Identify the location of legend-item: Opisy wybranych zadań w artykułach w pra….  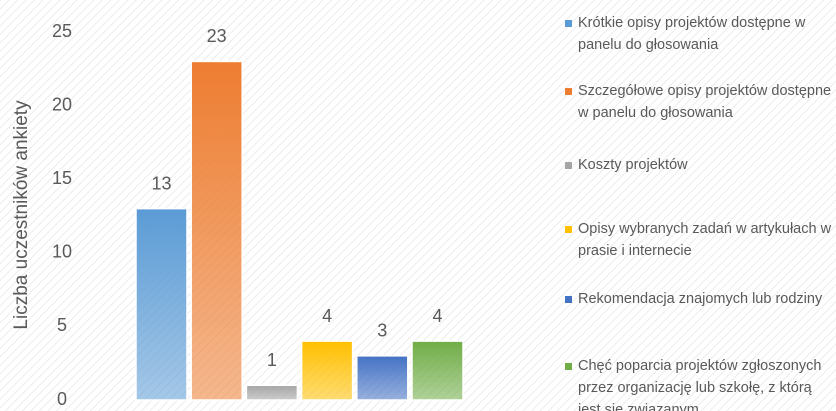
(700, 240).